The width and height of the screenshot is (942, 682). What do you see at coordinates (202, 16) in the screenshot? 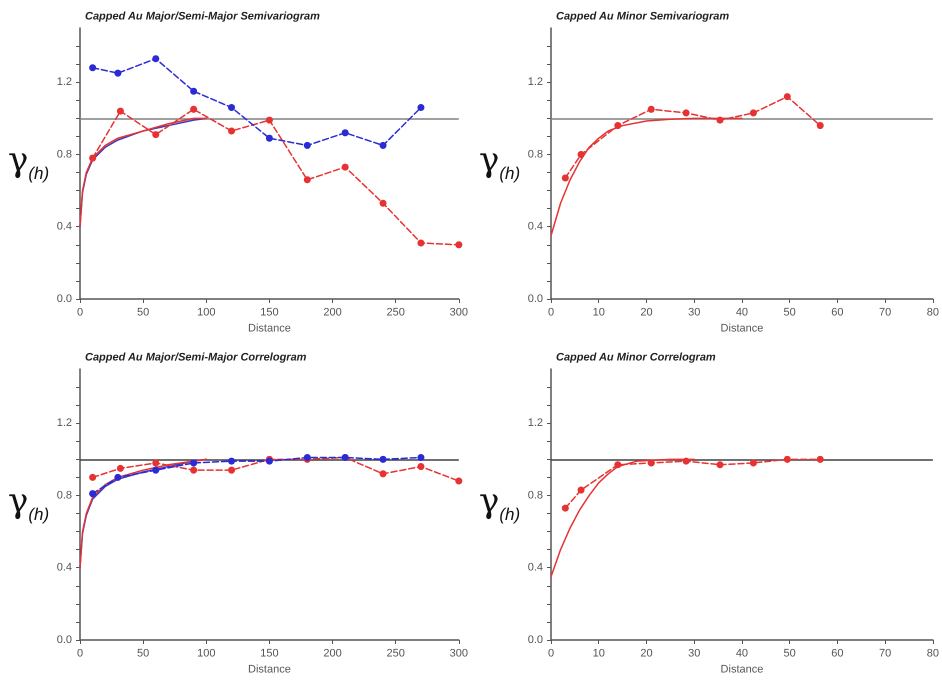
I see `chart-title: Capped Au Major/Semi-Major Semivariogram` at bounding box center [202, 16].